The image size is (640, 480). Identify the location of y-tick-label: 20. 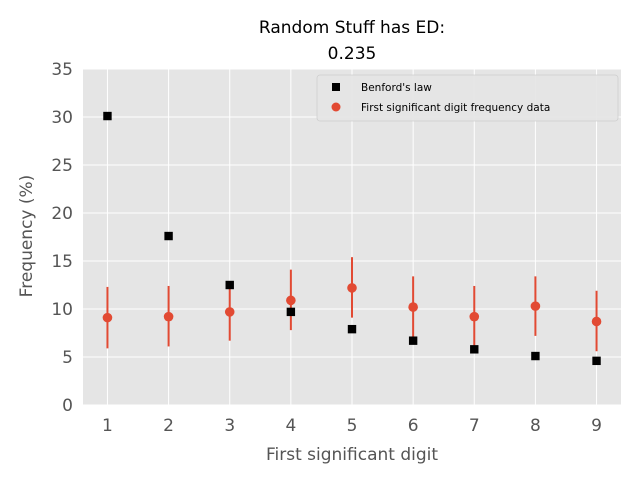
(62, 214).